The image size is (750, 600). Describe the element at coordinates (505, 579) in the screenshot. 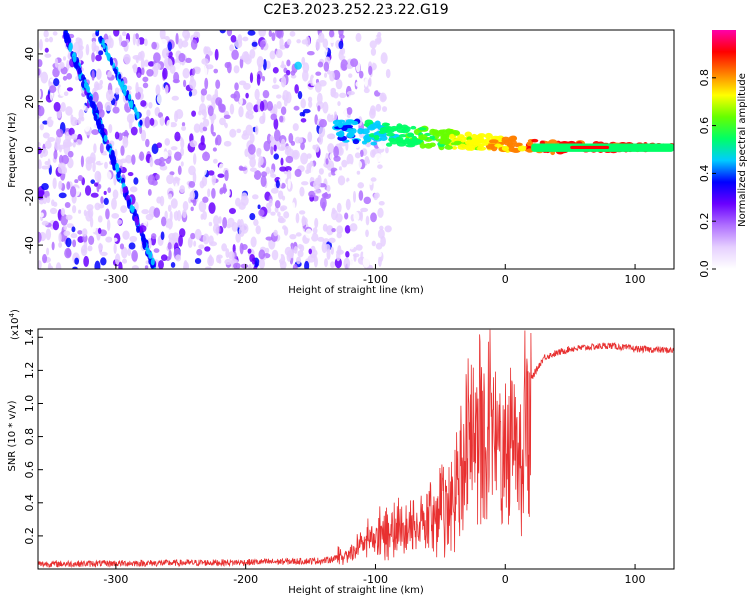

I see `x-tick-label: 0` at that location.